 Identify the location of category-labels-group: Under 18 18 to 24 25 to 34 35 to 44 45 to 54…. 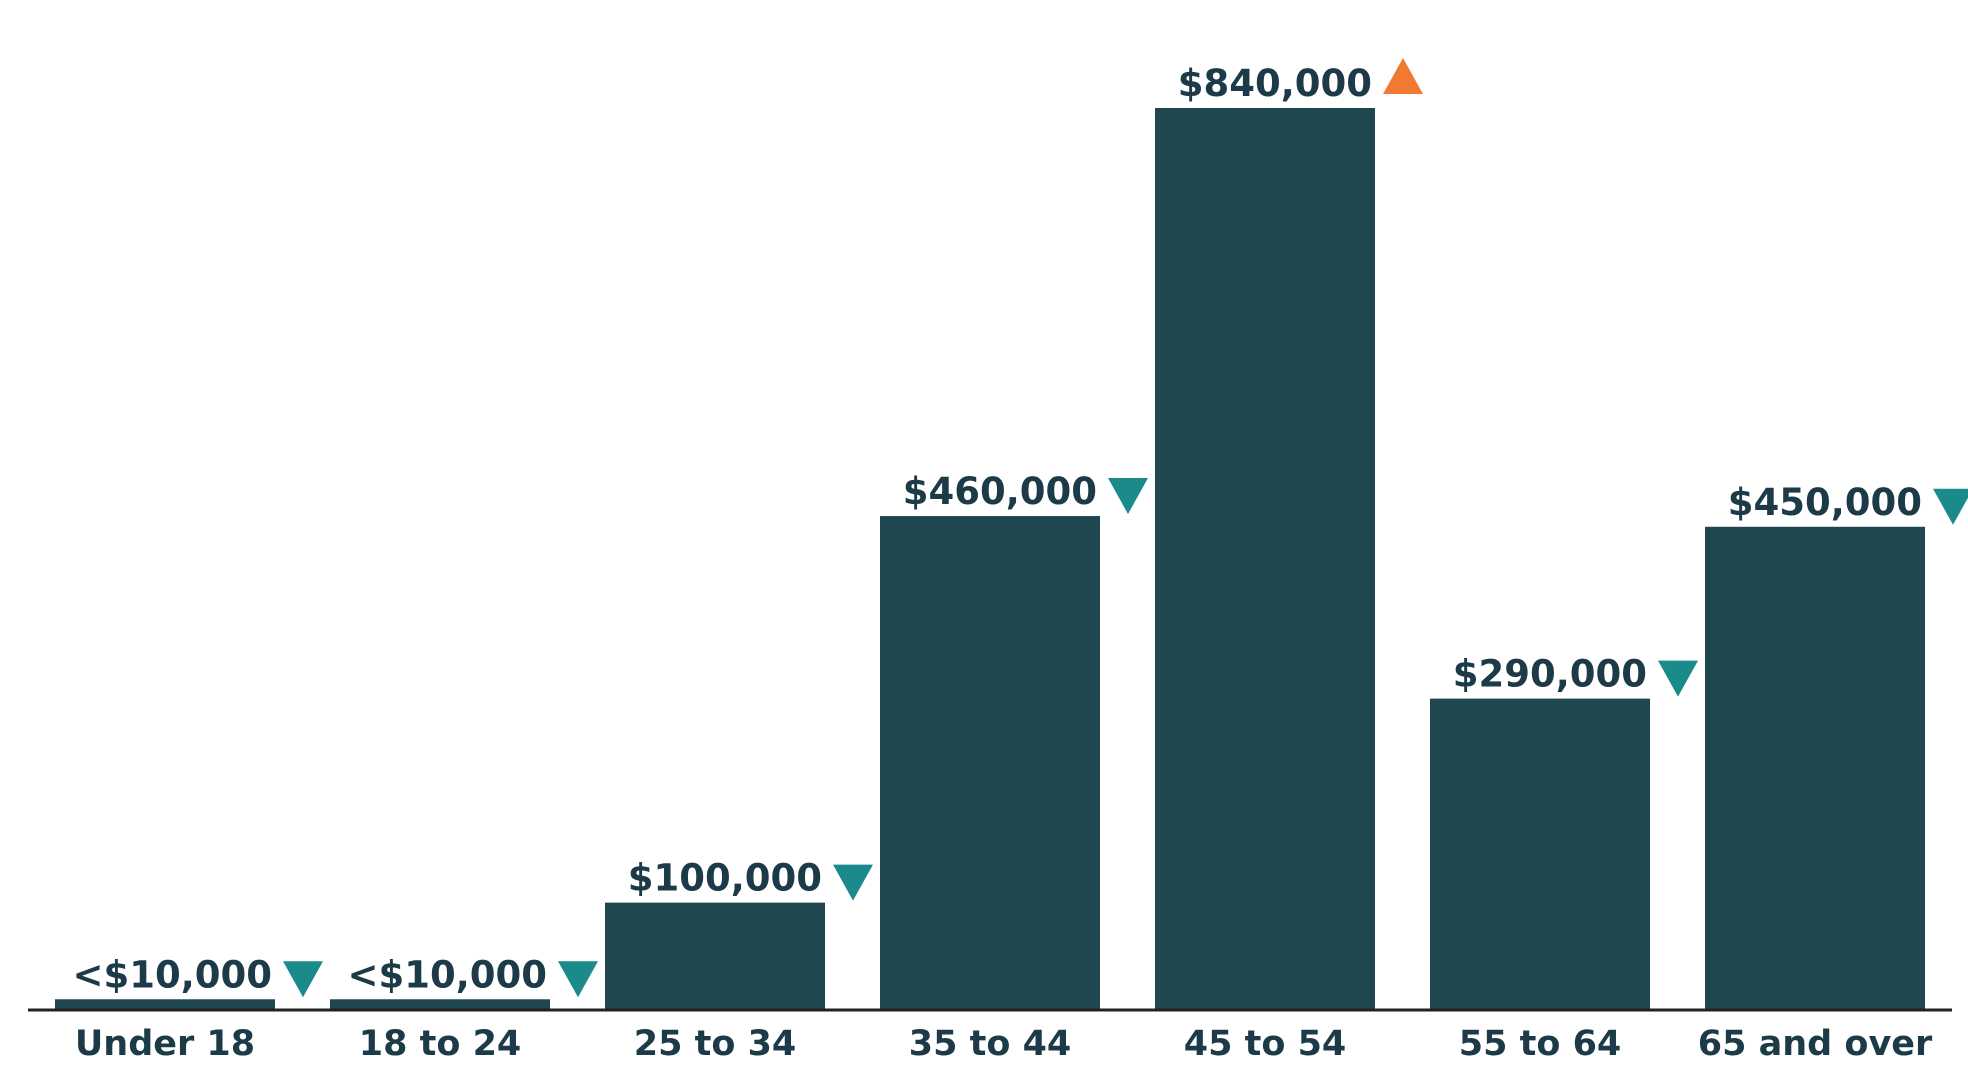
(1004, 1044).